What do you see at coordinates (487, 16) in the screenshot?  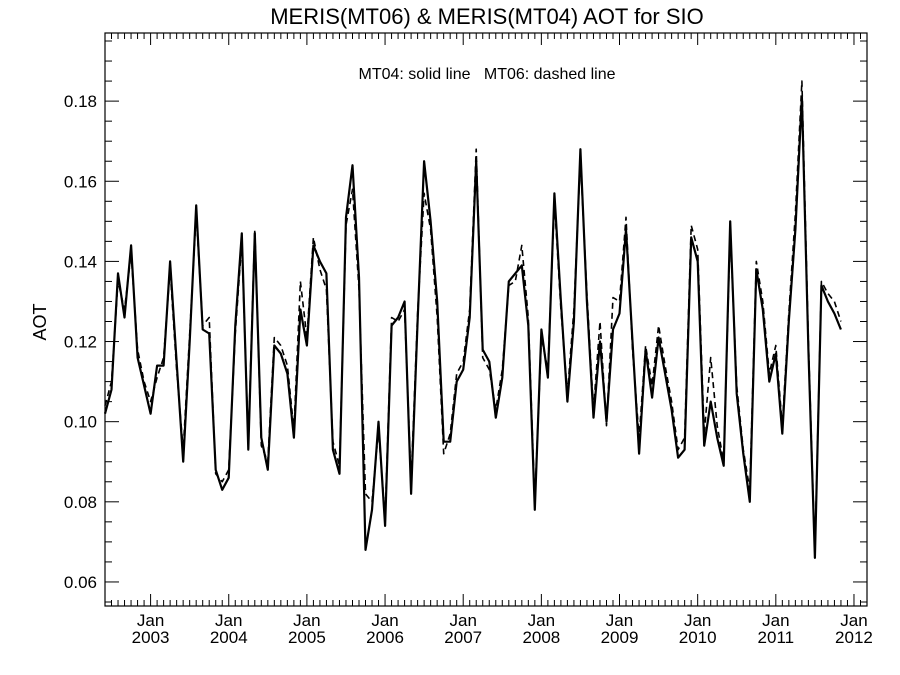 I see `chart-title: MERIS(MT06) & MERIS(MT04) AOT for SIO` at bounding box center [487, 16].